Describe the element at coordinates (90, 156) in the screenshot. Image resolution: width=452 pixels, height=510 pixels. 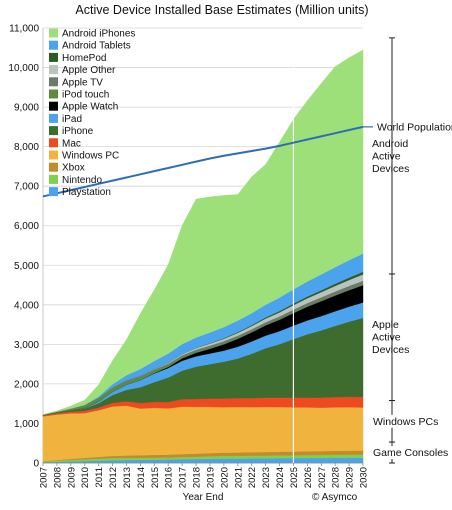
I see `legend-label-windows-pc: Windows PC` at that location.